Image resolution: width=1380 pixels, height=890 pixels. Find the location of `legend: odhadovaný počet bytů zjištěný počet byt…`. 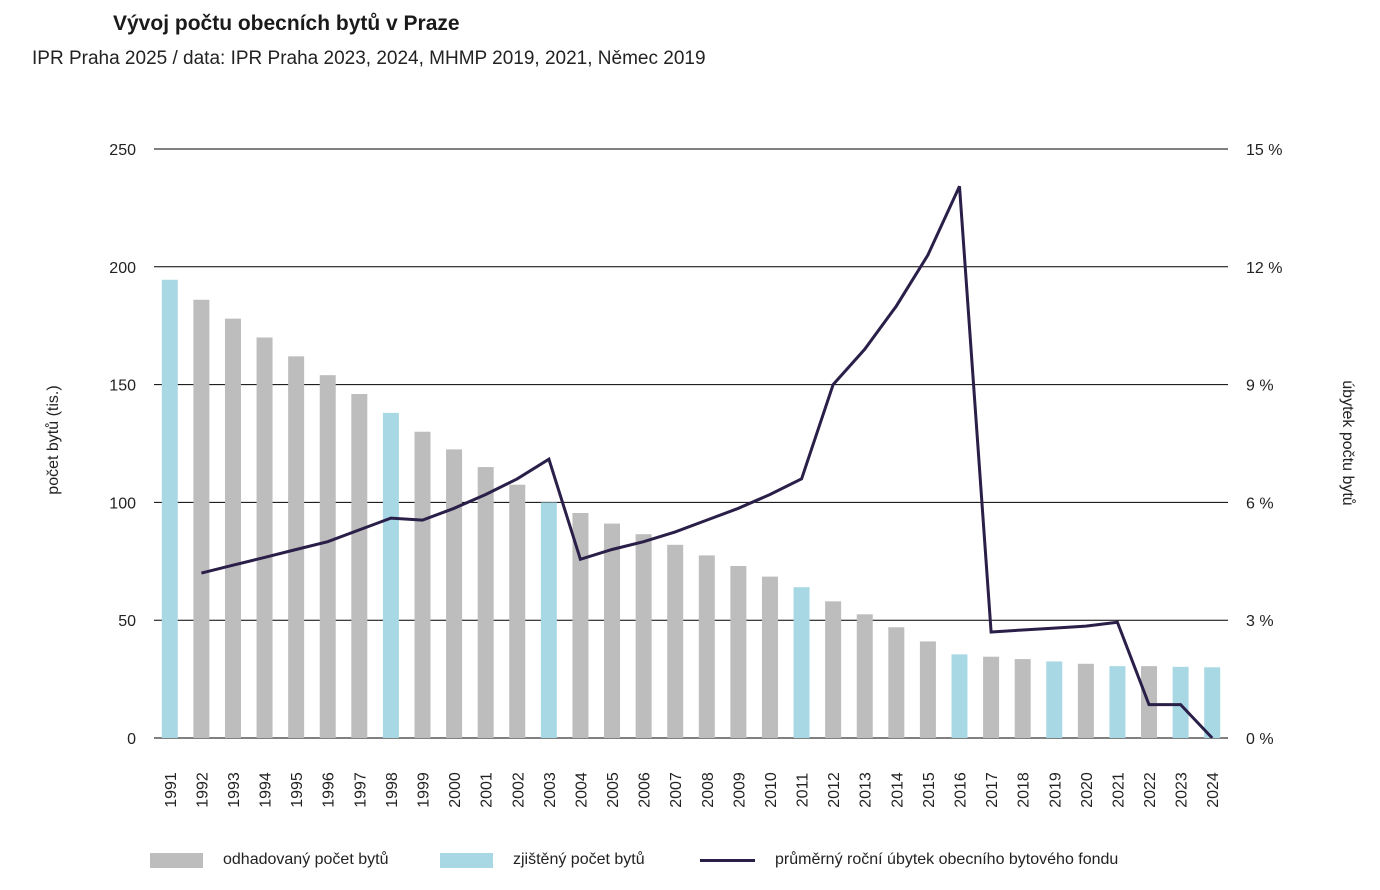

legend: odhadovaný počet bytů zjištěný počet byt… is located at coordinates (690, 861).